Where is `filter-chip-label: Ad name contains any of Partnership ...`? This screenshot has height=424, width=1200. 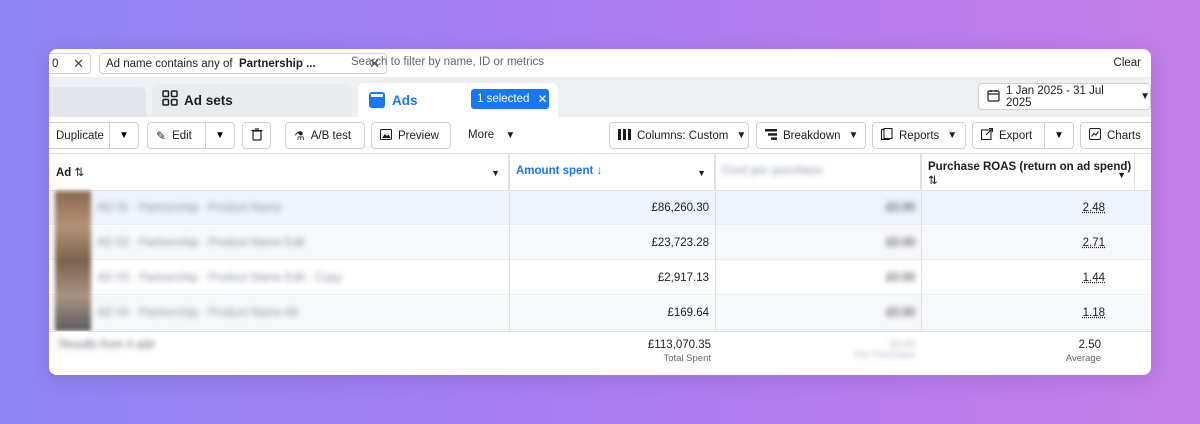
filter-chip-label: Ad name contains any of Partnership ... is located at coordinates (211, 64).